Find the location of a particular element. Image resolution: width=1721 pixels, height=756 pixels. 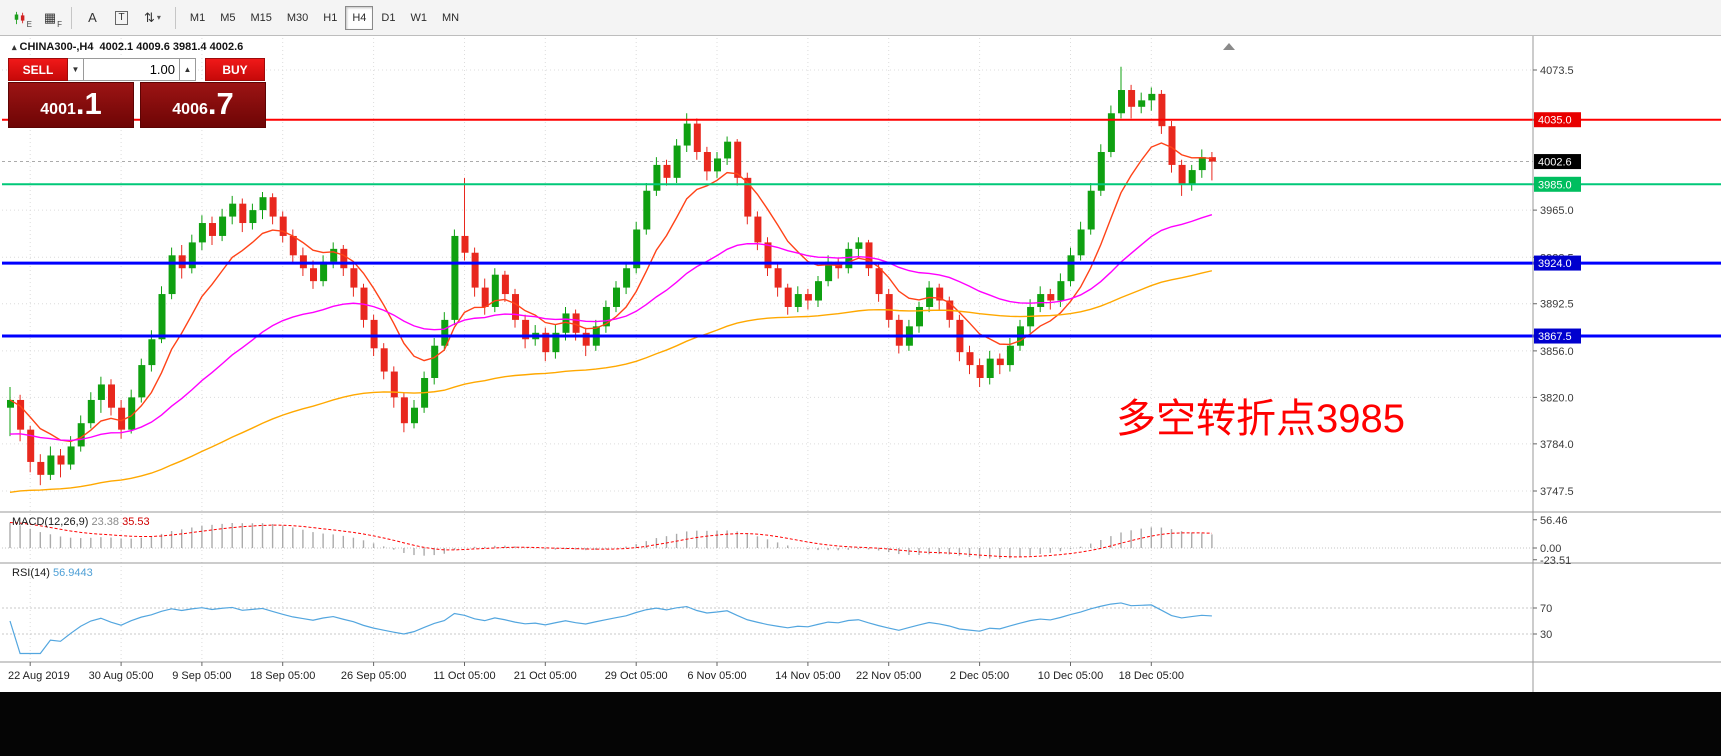

rsi-label: RSI(14) 56.9443 is located at coordinates (52, 573).